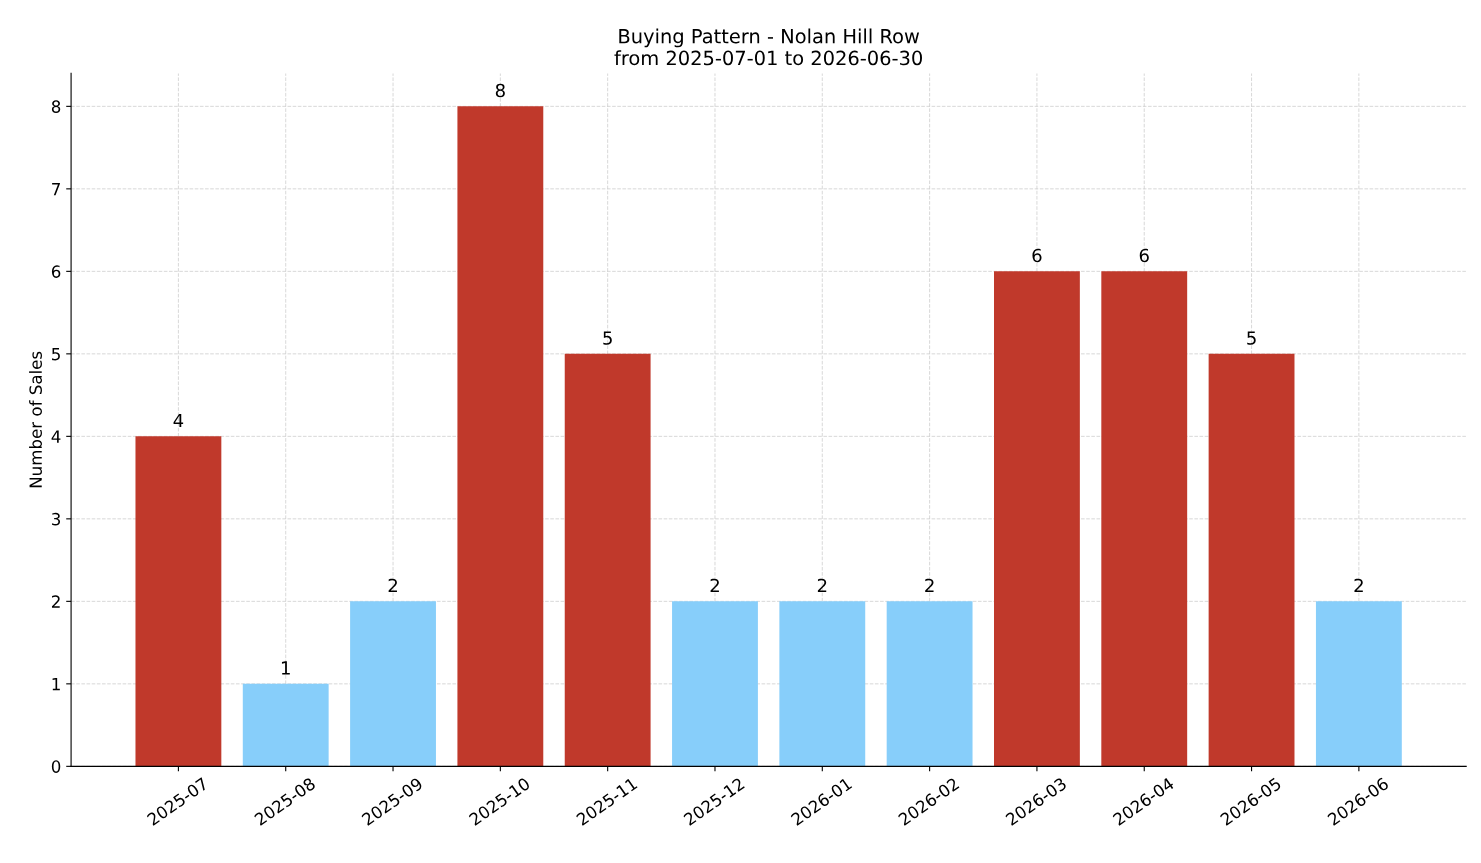 This screenshot has width=1481, height=863. I want to click on y-tick-label: 1, so click(56, 684).